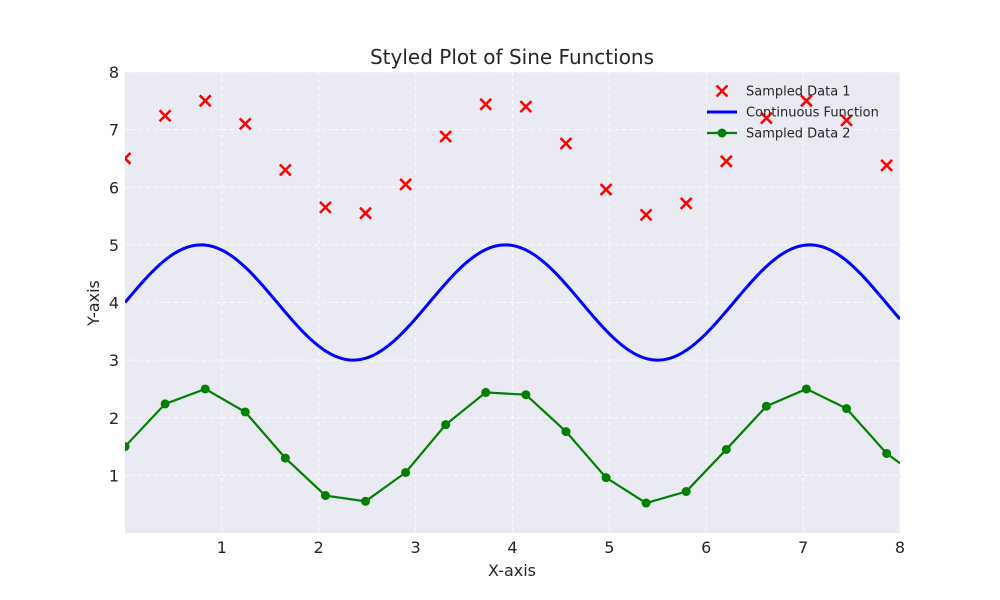 The width and height of the screenshot is (1000, 600). I want to click on x-tick-label: 1, so click(222, 547).